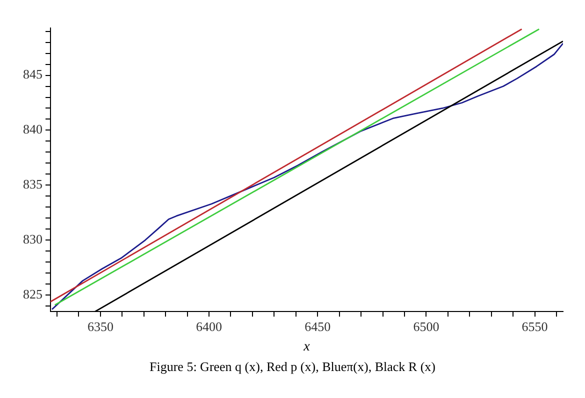 The height and width of the screenshot is (398, 585). Describe the element at coordinates (317, 326) in the screenshot. I see `x-tick-label: 6450` at that location.